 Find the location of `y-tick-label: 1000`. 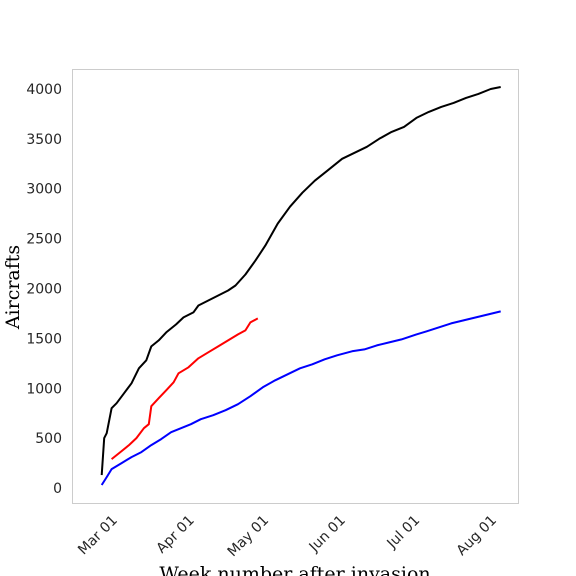

y-tick-label: 1000 is located at coordinates (44, 389).